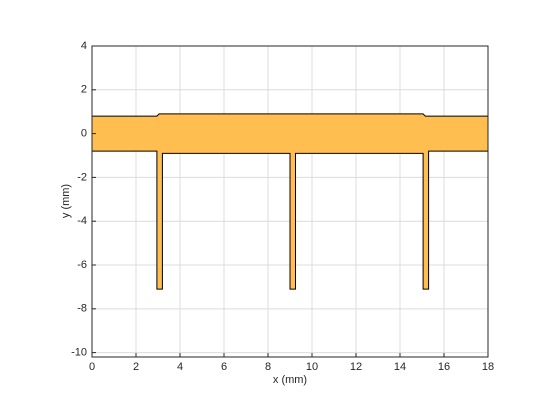  What do you see at coordinates (444, 367) in the screenshot?
I see `x-tick-label: 16` at bounding box center [444, 367].